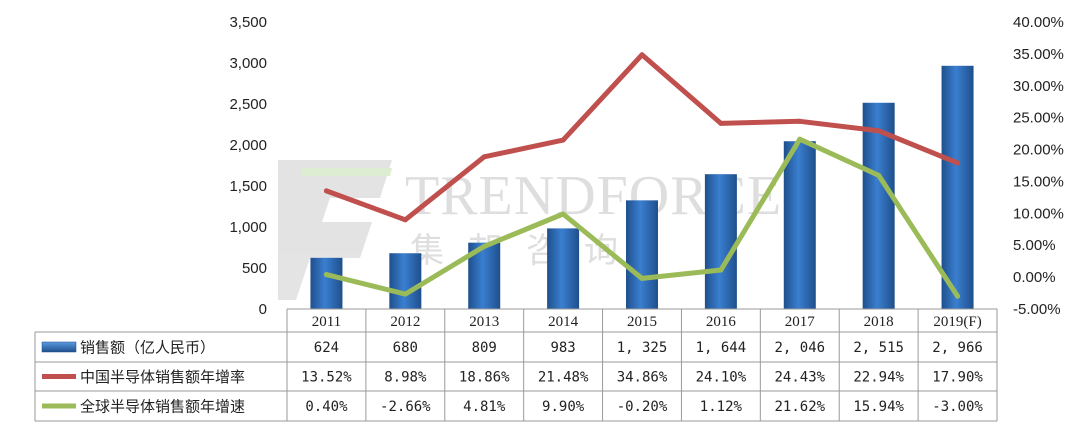  Describe the element at coordinates (254, 268) in the screenshot. I see `left-axis-tick: 500` at that location.